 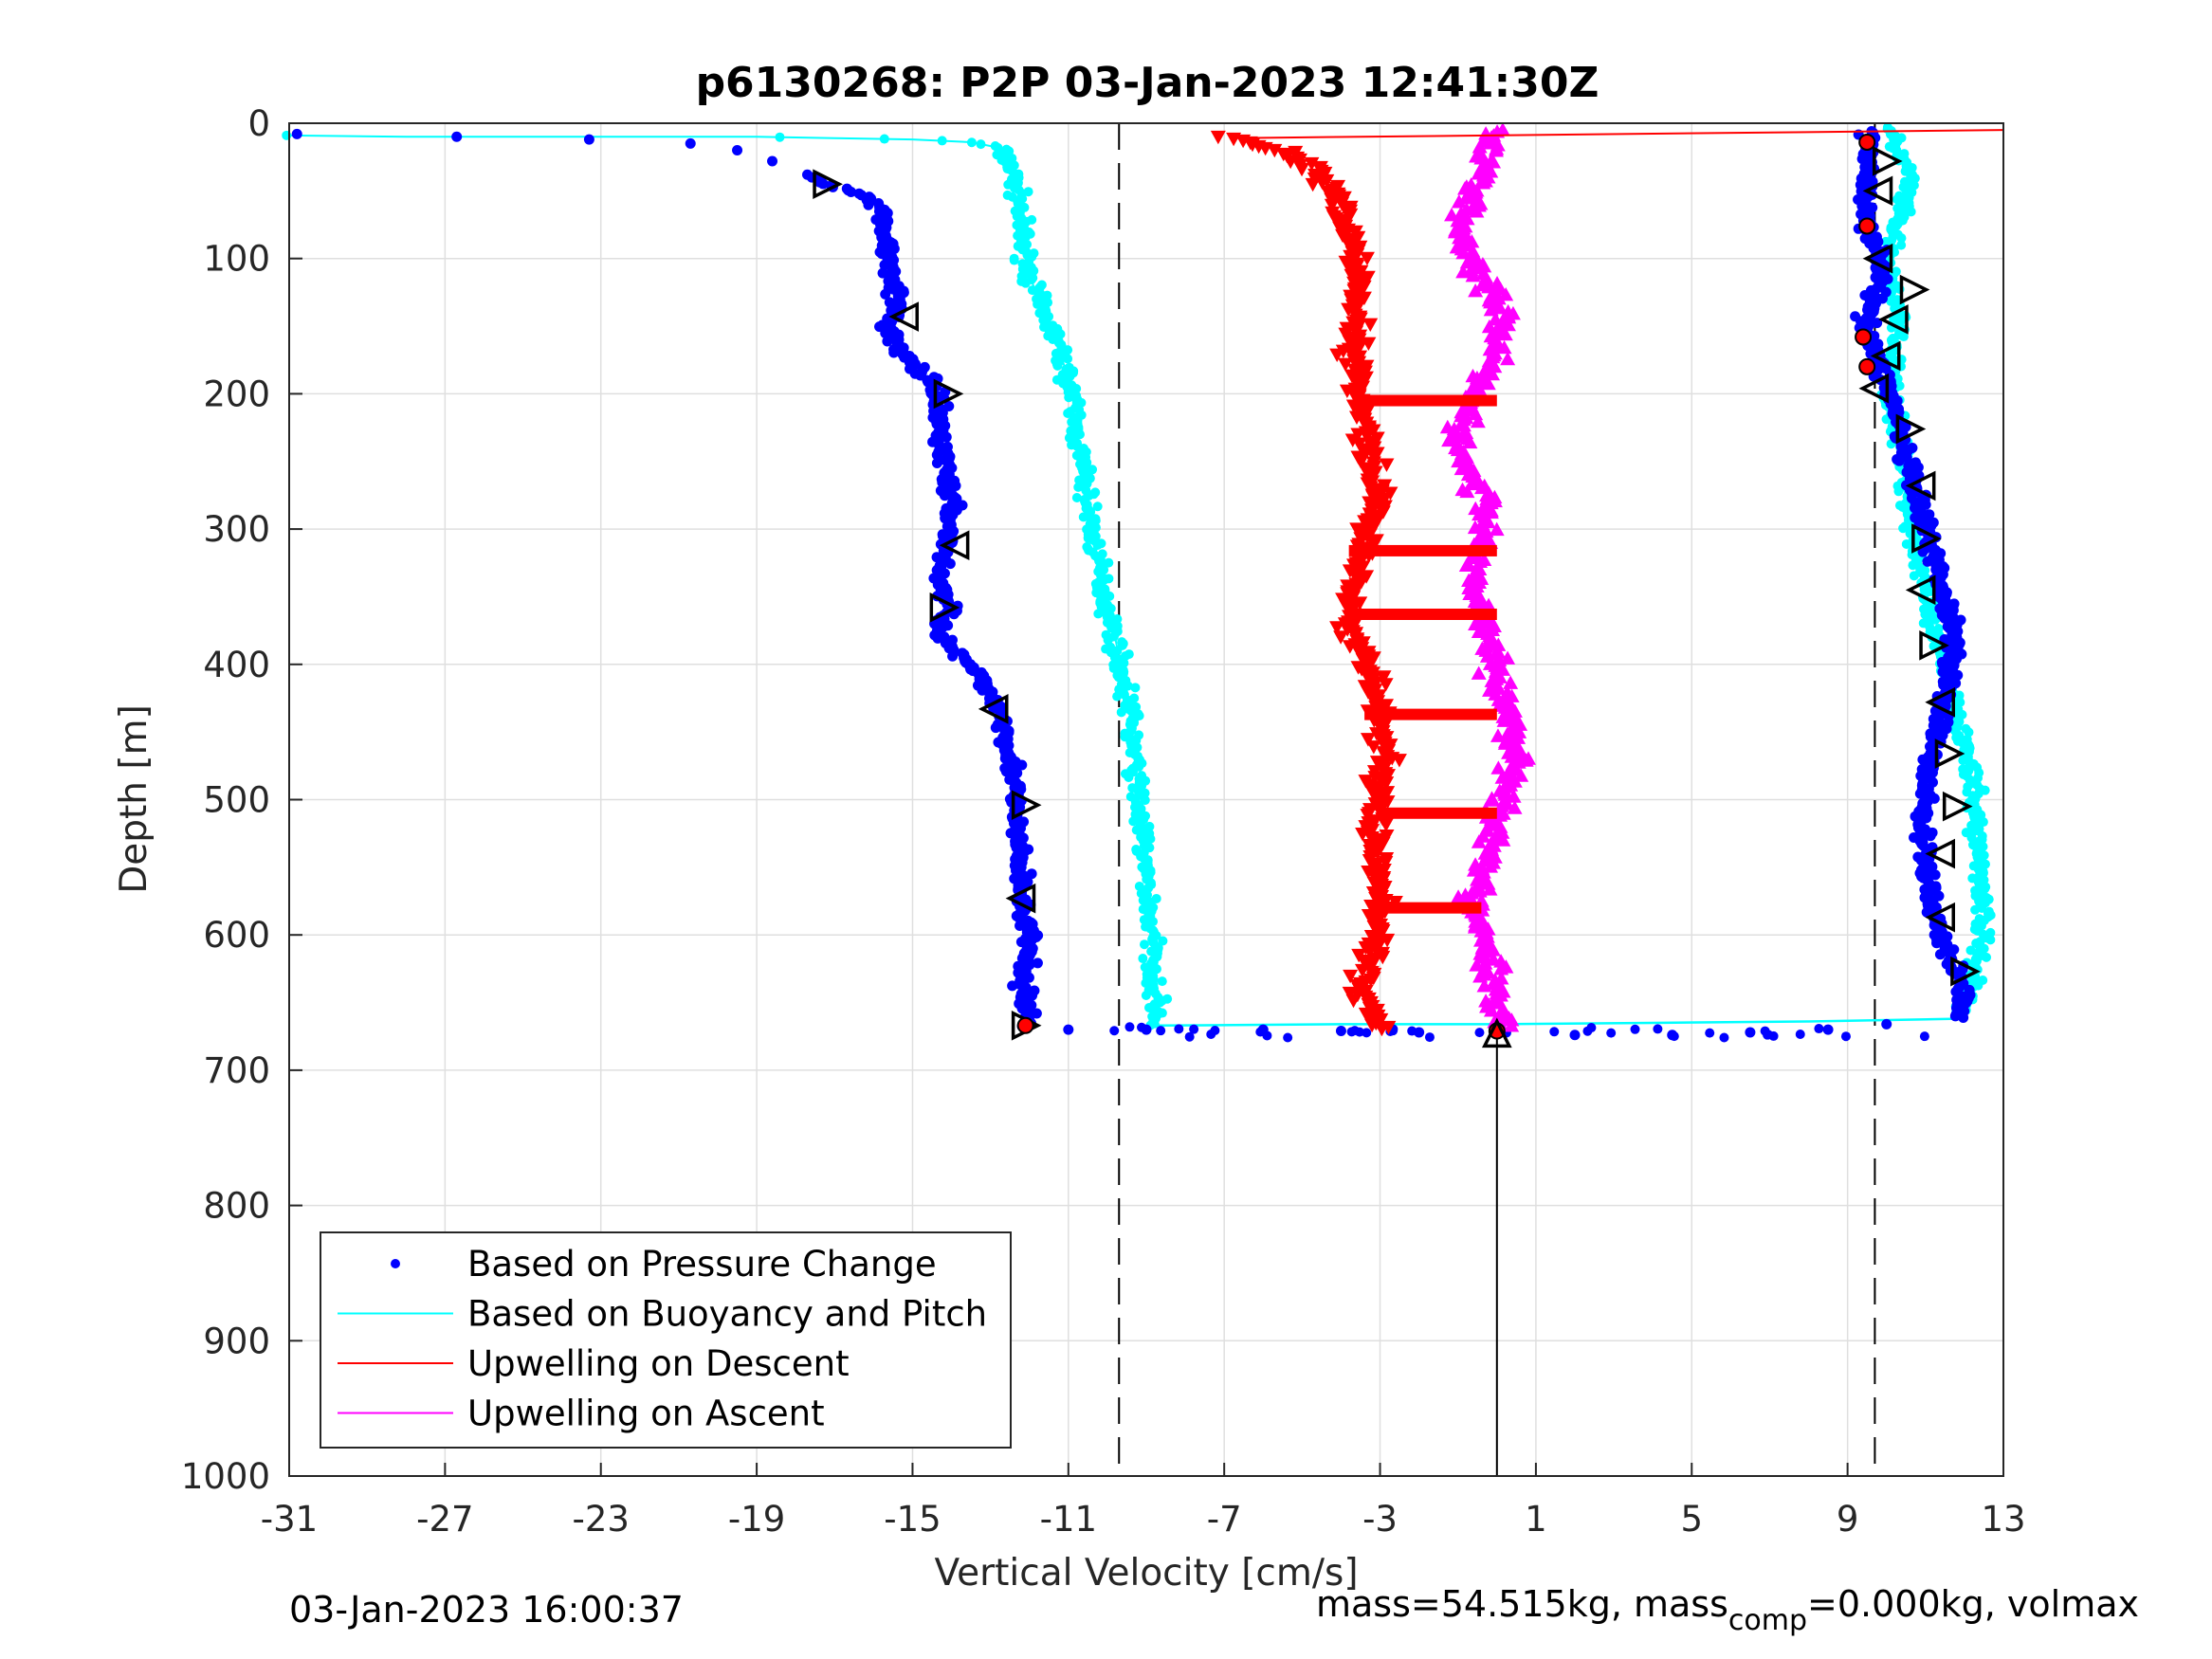 I want to click on x-tick-label: 5, so click(x=1691, y=1519).